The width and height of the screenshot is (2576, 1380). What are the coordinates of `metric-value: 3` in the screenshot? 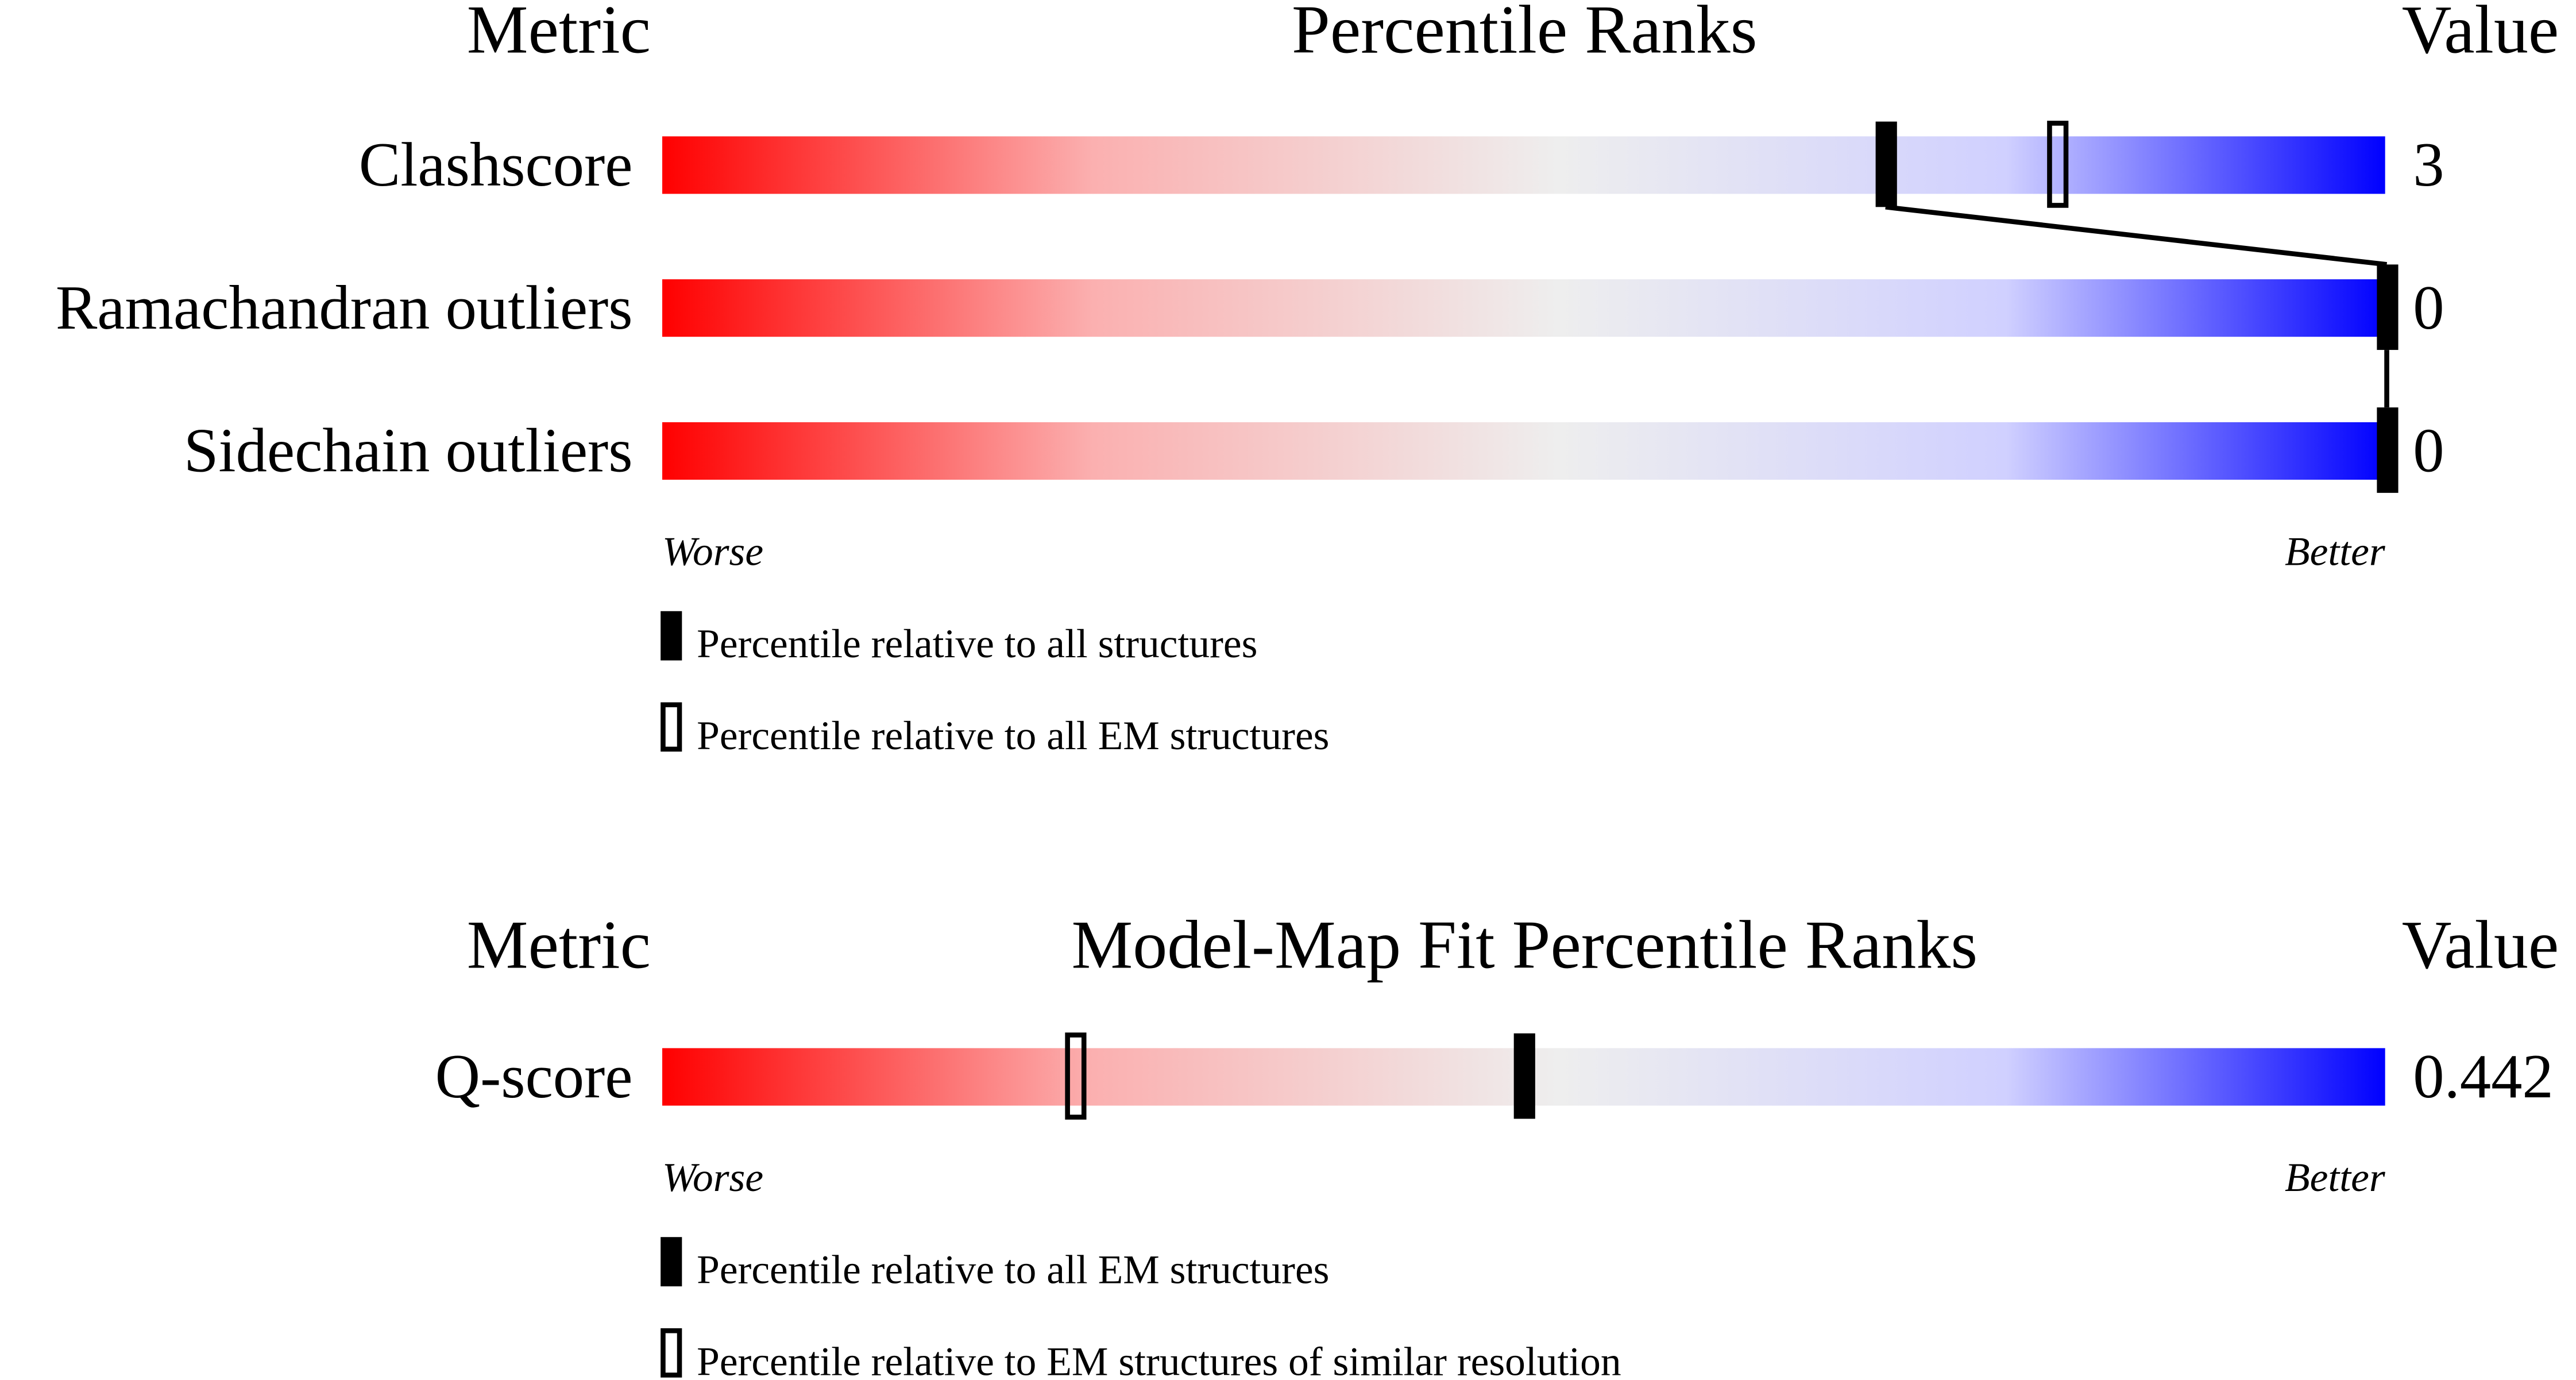 It's located at (2428, 164).